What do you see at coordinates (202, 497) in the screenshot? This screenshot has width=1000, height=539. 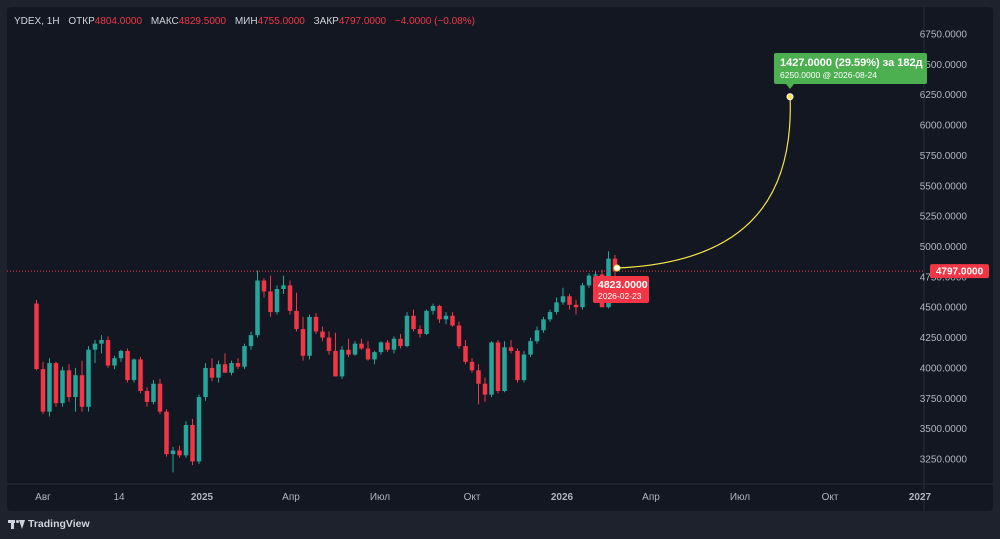 I see `time-tick-label: 2025` at bounding box center [202, 497].